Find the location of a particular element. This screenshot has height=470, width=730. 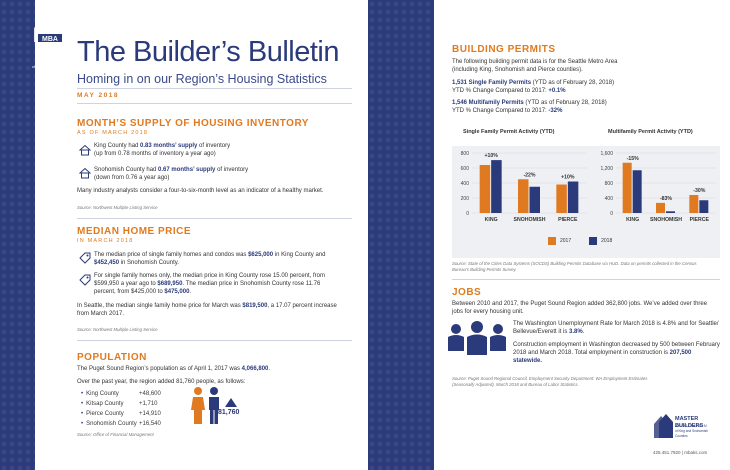

change-label: -30% is located at coordinates (699, 191).